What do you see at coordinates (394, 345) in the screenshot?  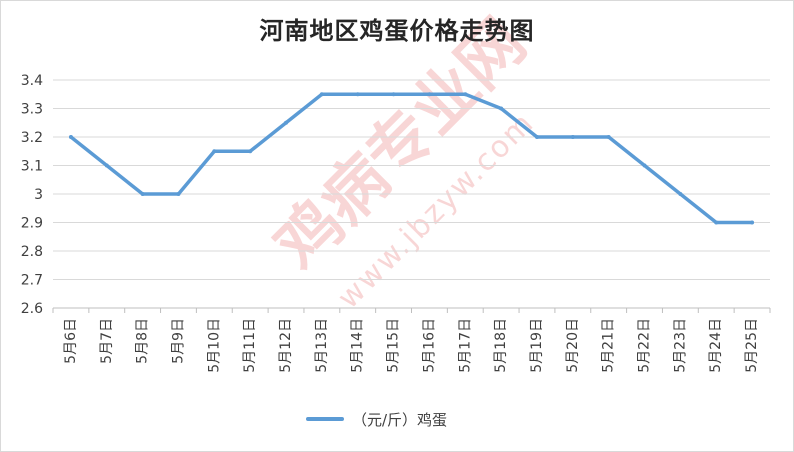 I see `x-tick-label: 5月15日` at bounding box center [394, 345].